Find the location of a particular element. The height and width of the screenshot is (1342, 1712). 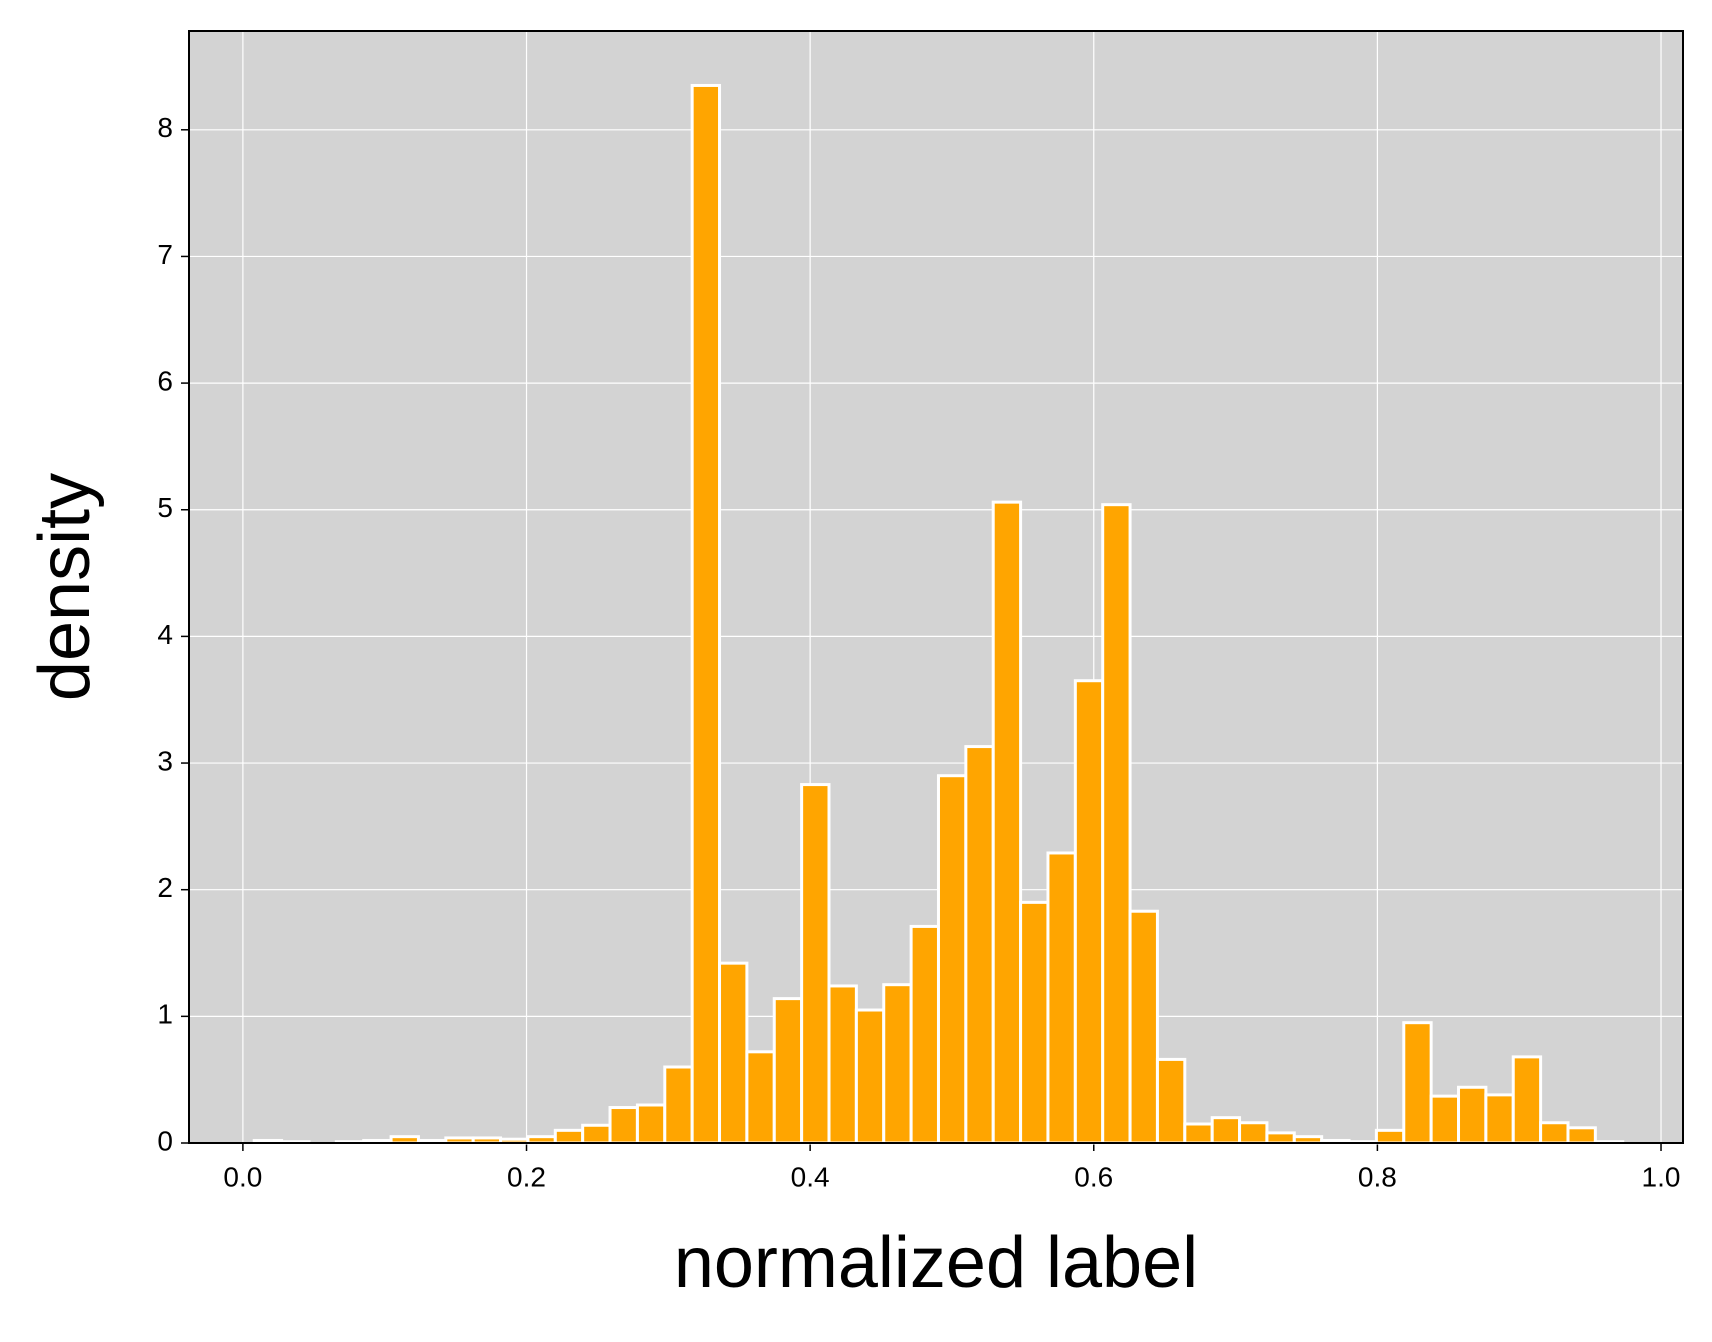

x-axis-label: normalized label is located at coordinates (936, 1263).